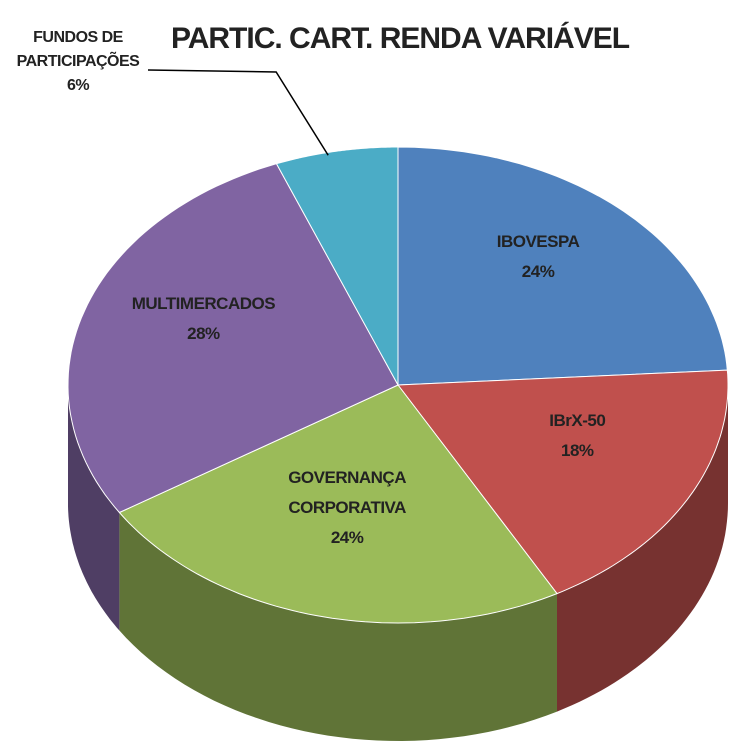 Image resolution: width=732 pixels, height=755 pixels. I want to click on data-label: FUNDOS DE PARTICIPAÇÕES 6%, so click(78, 62).